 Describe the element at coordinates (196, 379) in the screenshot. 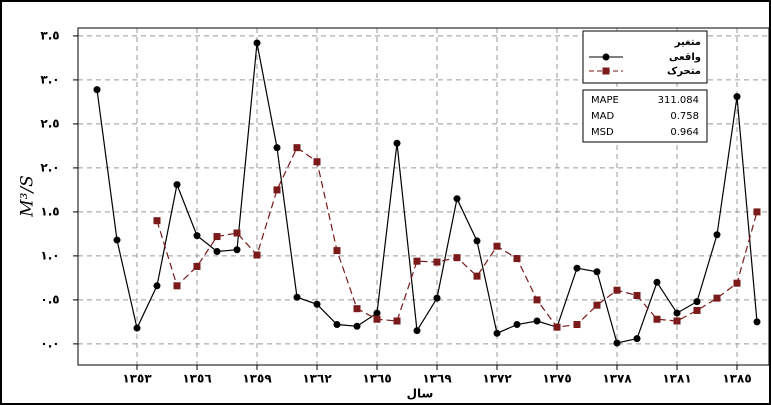

I see `x-tick-label: ١٣٥٦` at that location.